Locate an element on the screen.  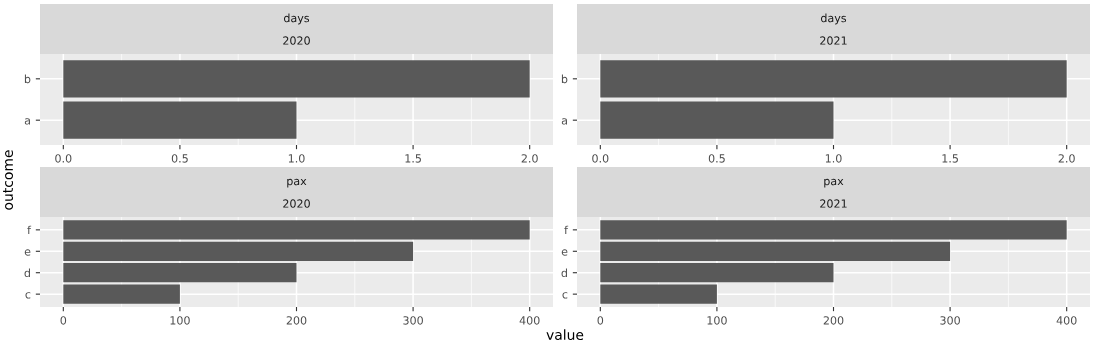
x-axis-title: value is located at coordinates (565, 335).